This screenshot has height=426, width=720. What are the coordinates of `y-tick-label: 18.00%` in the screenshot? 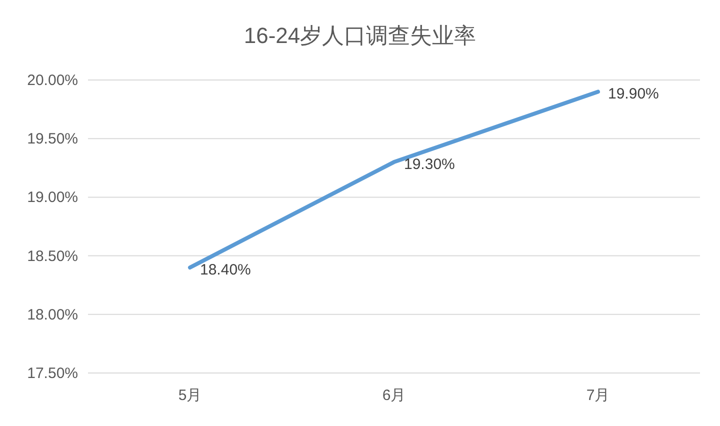 It's located at (52, 315).